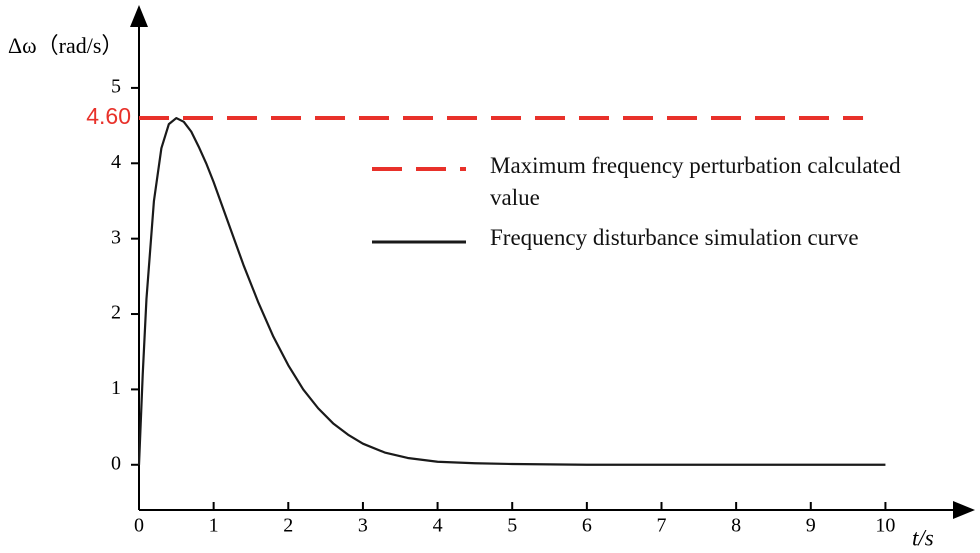  I want to click on x-tick-label: 7, so click(662, 526).